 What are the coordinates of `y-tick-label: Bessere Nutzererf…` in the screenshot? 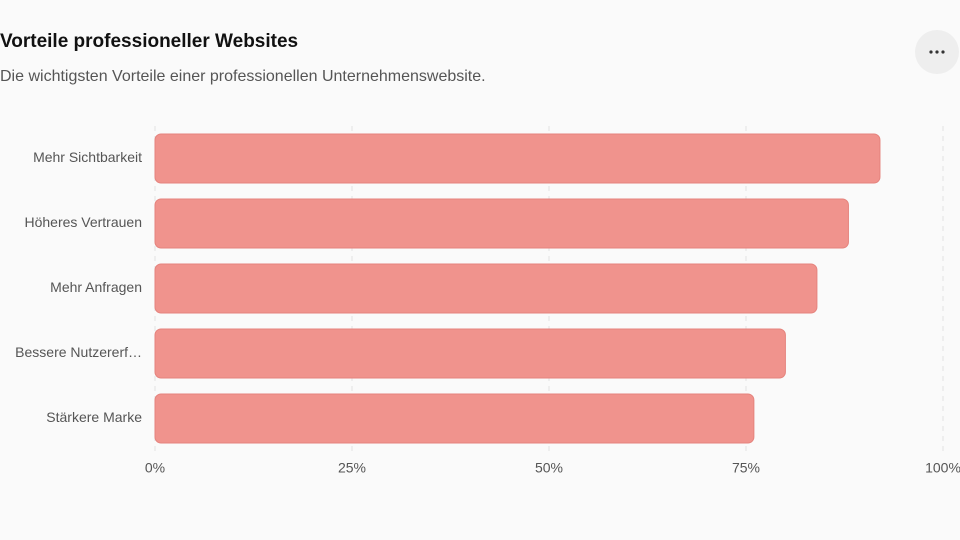 It's located at (78, 352).